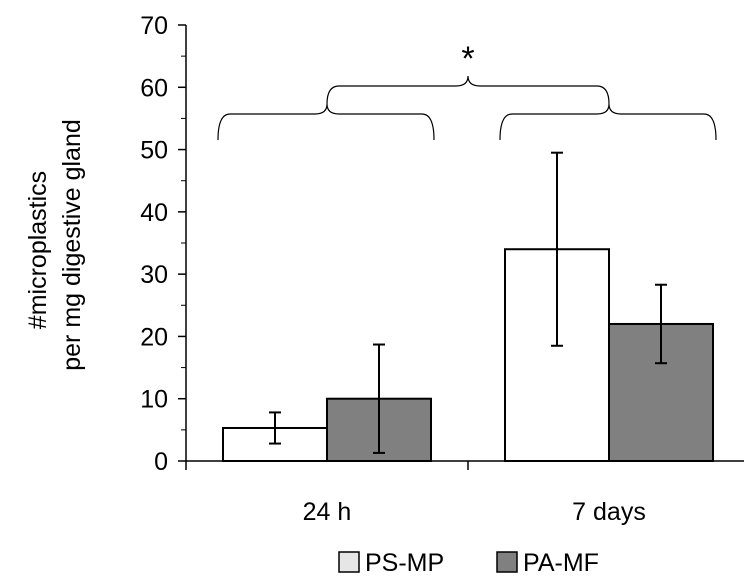 The height and width of the screenshot is (577, 744). I want to click on significance-marker: *, so click(467, 59).